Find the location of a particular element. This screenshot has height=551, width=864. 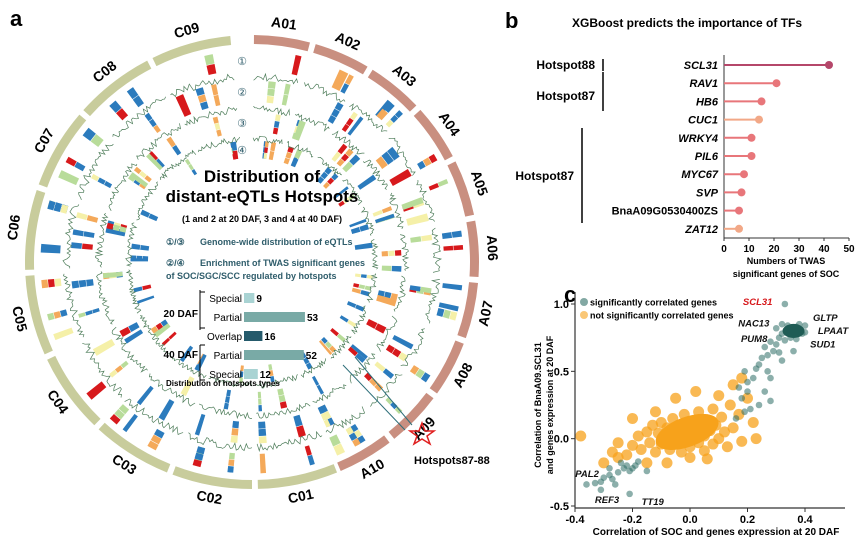

chromosome-label: C06 is located at coordinates (14, 227).